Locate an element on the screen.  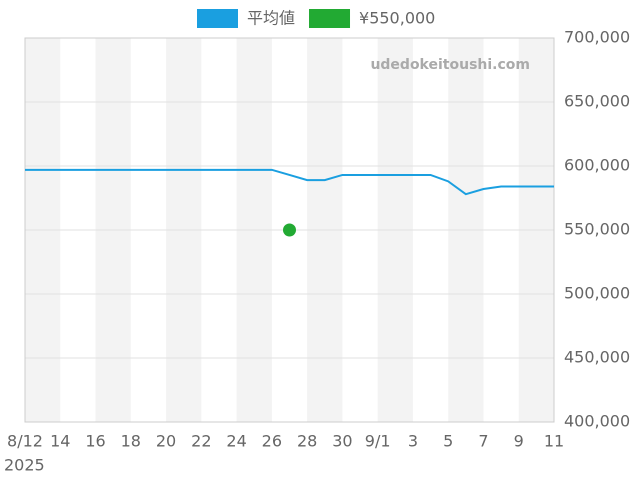
series-point is located at coordinates (289, 230).